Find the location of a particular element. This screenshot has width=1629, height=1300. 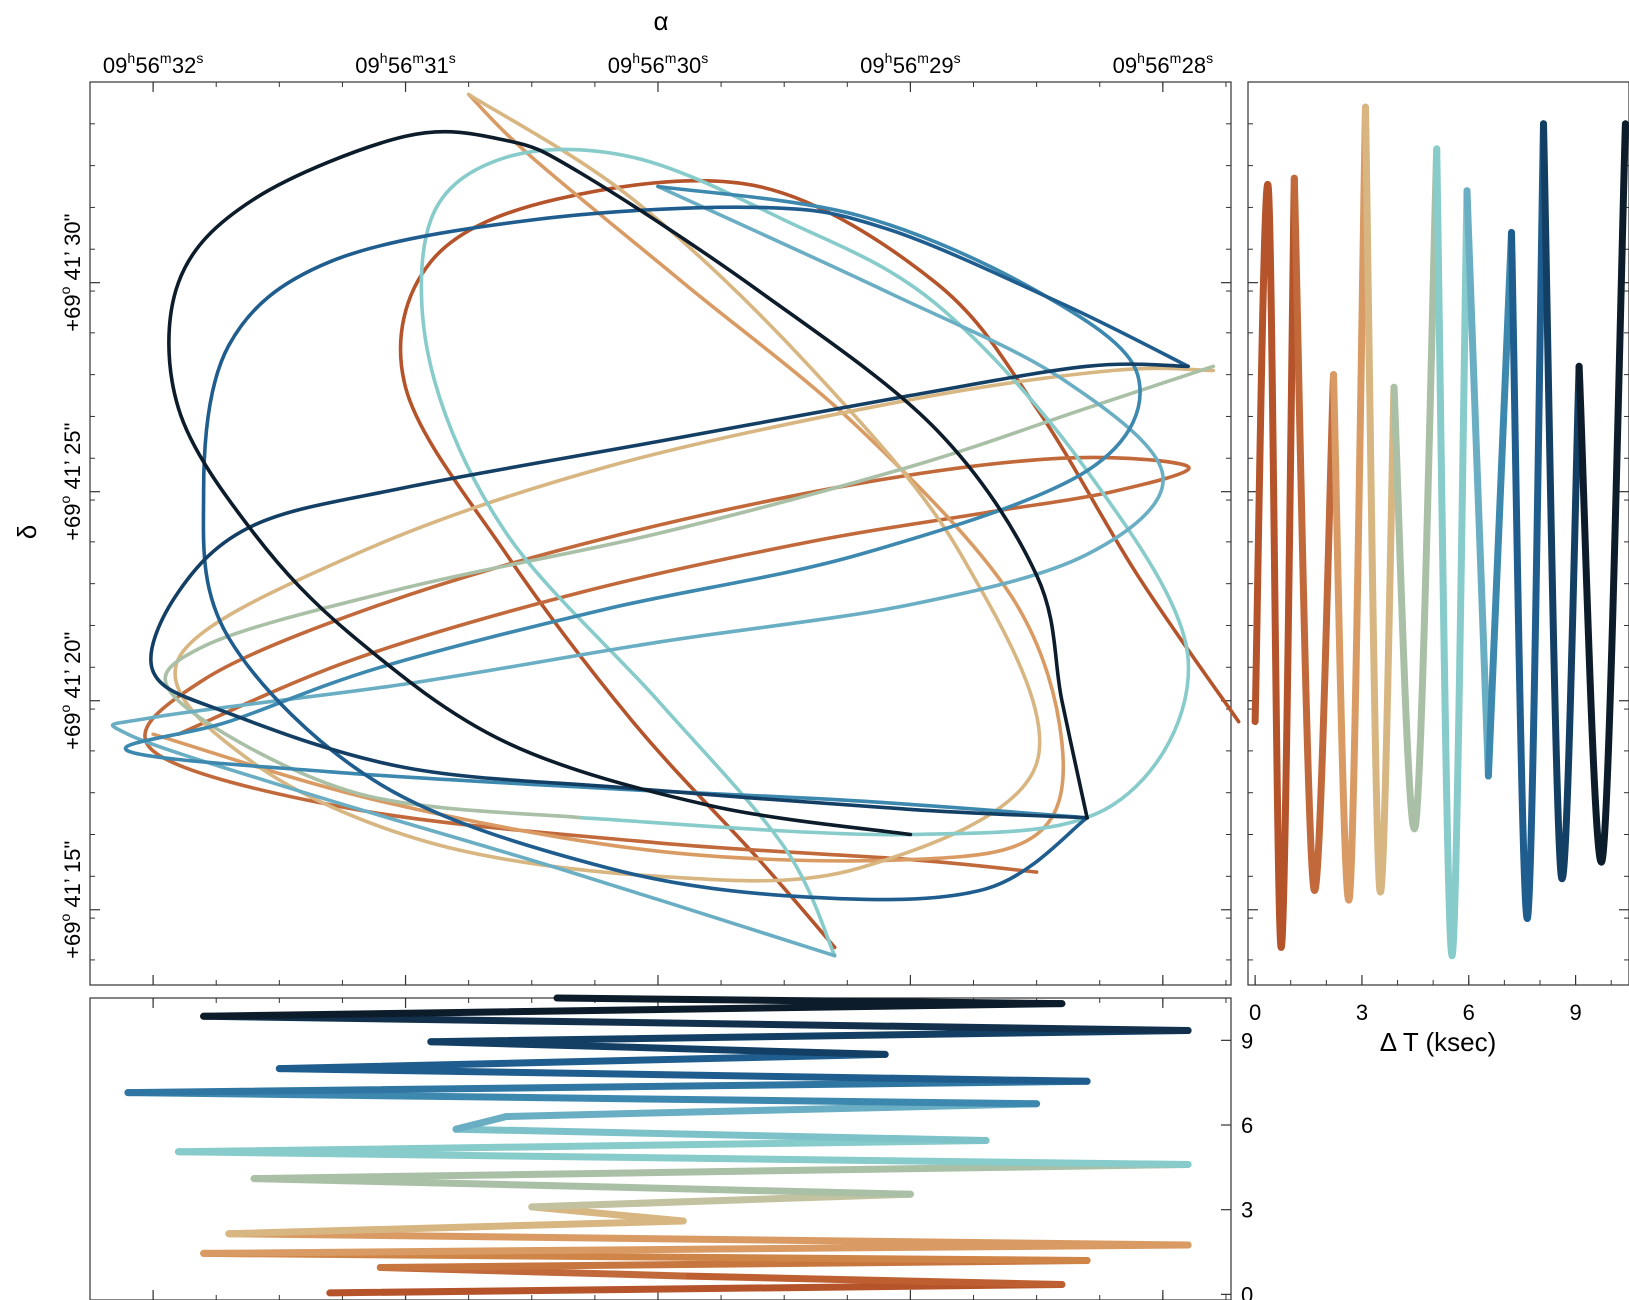

ra-time-tick-label: 0 is located at coordinates (1247, 1291).